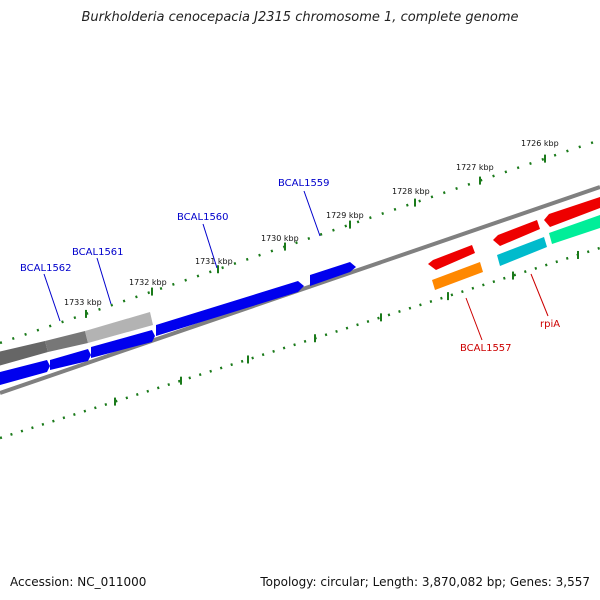 Image resolution: width=600 pixels, height=600 pixels. Describe the element at coordinates (522, 251) in the screenshot. I see `cds-arrow-cyan` at that location.